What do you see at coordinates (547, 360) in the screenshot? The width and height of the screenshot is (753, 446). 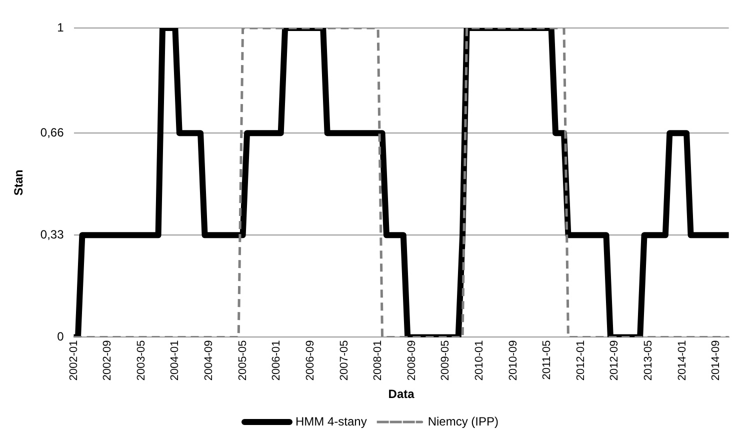 I see `x-tick-label: 2011-05` at bounding box center [547, 360].